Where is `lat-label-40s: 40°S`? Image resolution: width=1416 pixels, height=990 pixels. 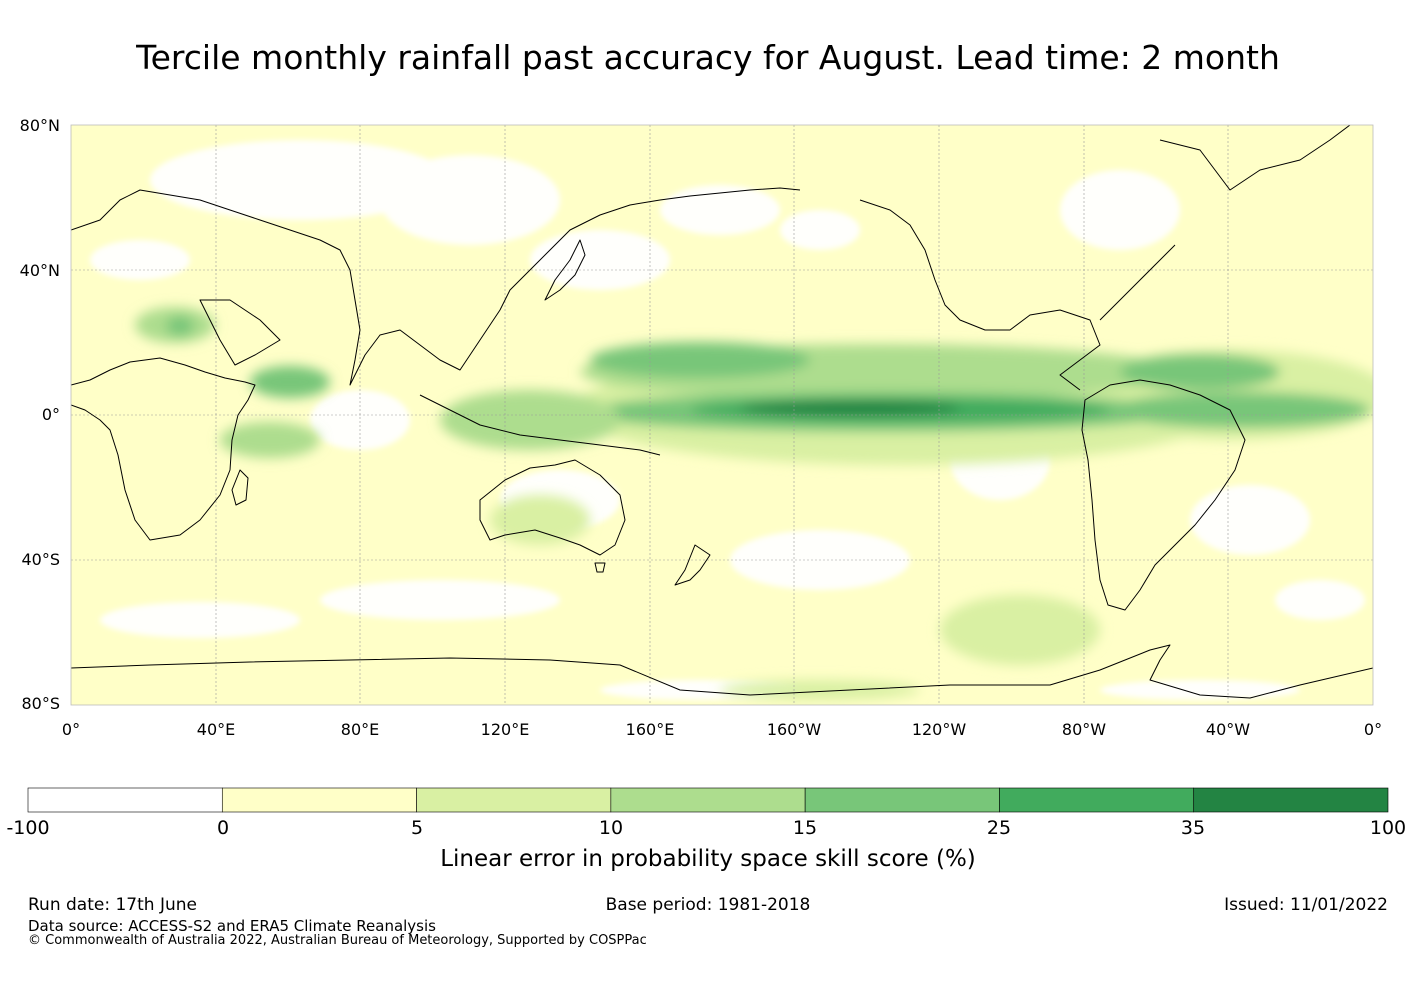 lat-label-40s: 40°S is located at coordinates (40, 559).